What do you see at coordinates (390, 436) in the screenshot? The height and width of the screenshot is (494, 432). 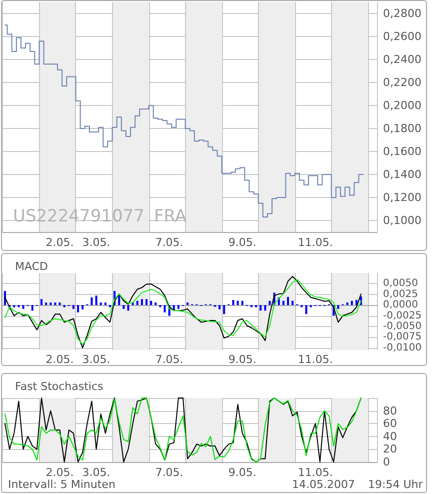 I see `y-tick-label: 40` at bounding box center [390, 436].